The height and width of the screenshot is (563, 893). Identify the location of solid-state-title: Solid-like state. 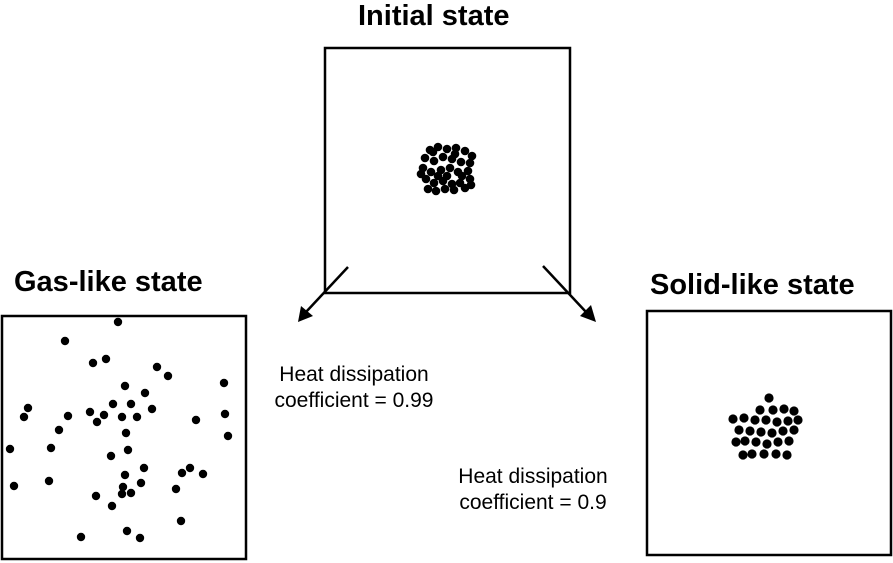
(752, 285).